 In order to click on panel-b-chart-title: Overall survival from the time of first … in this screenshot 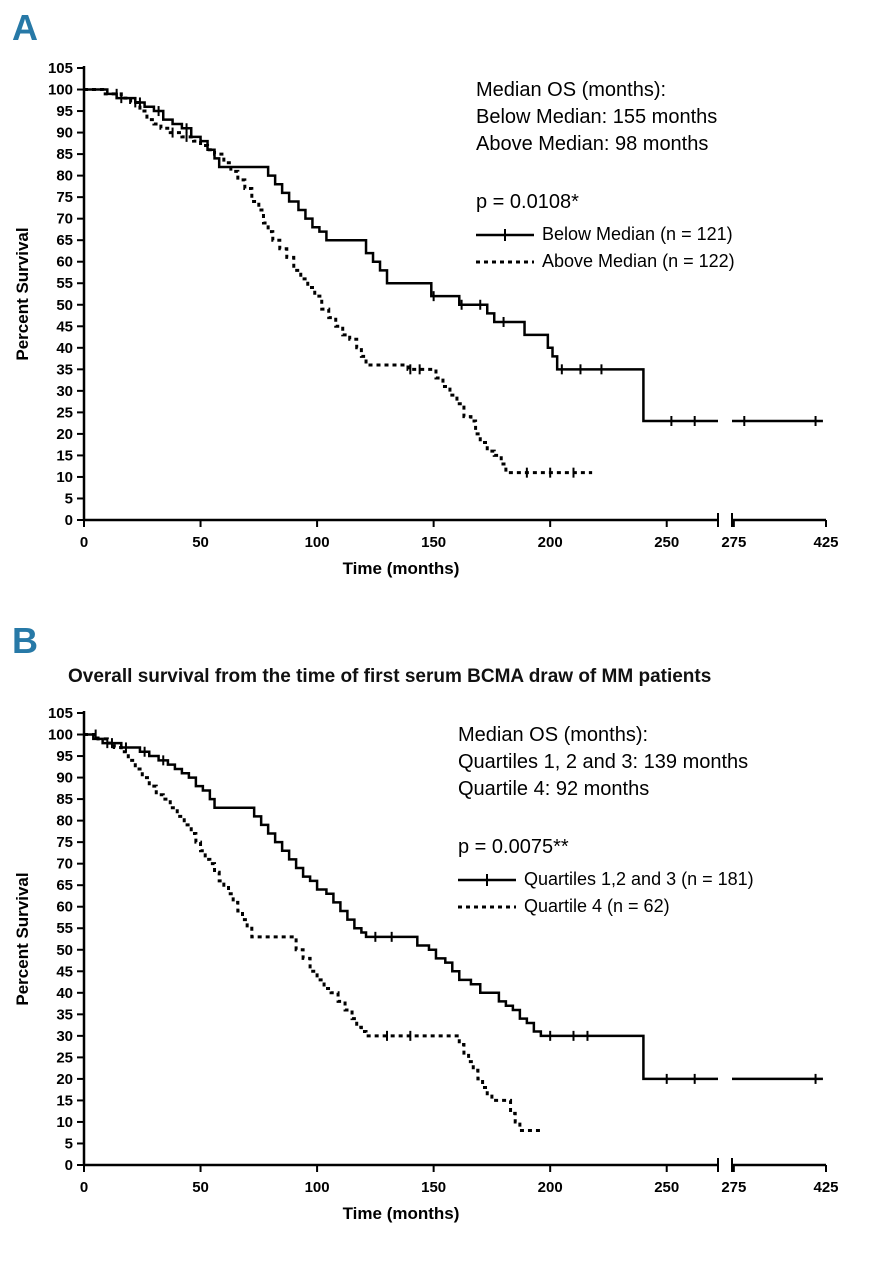, I will do `click(390, 676)`.